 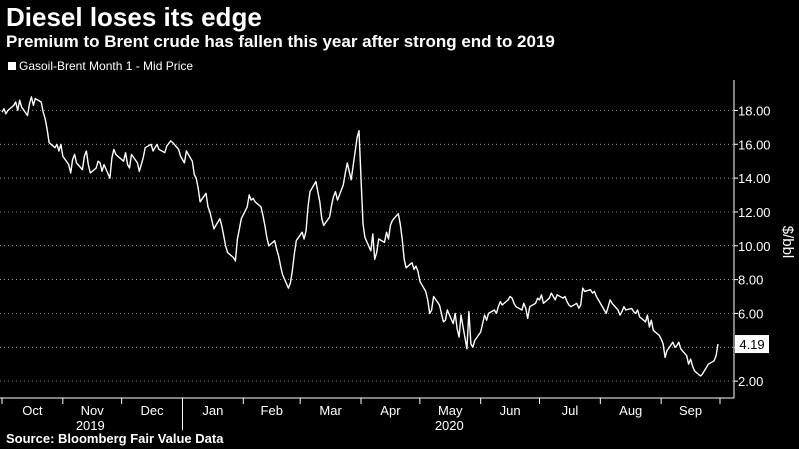 What do you see at coordinates (754, 246) in the screenshot?
I see `y-tick-label: 10.00` at bounding box center [754, 246].